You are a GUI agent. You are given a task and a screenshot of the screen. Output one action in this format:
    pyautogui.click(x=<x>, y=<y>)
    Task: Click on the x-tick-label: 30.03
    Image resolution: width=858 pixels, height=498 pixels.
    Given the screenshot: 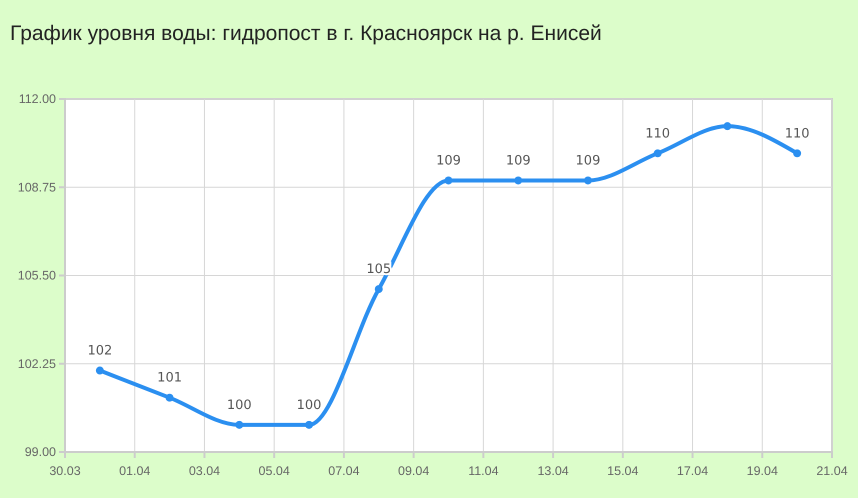 What is the action you would take?
    pyautogui.click(x=65, y=471)
    